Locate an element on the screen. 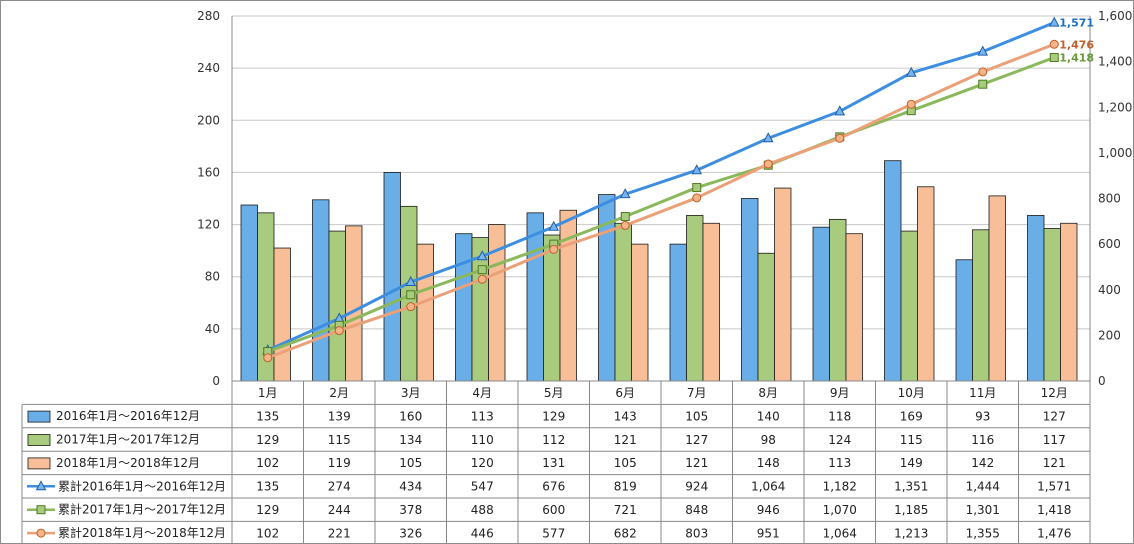  table-cell: 819 is located at coordinates (625, 487).